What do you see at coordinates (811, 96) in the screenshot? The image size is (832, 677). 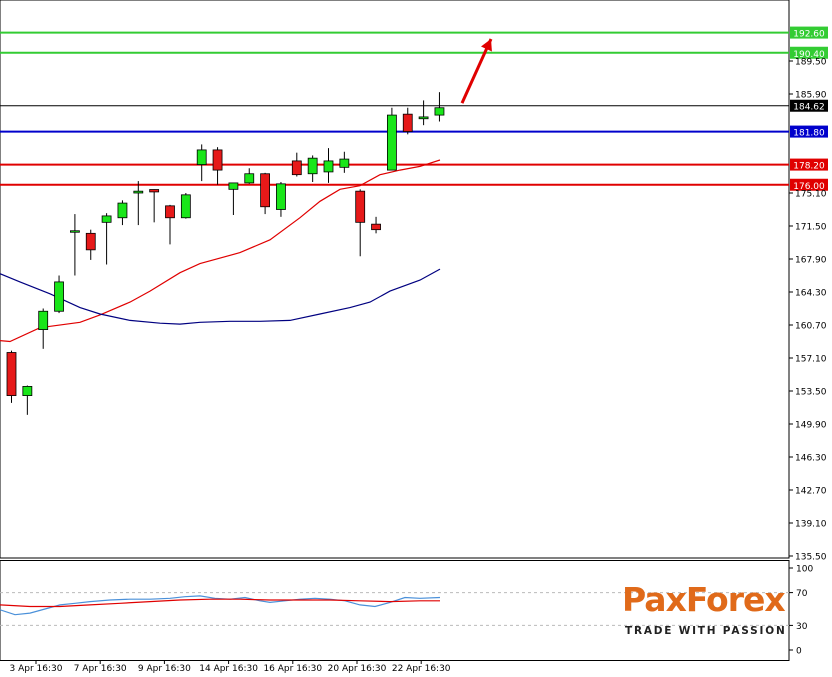 I see `y-tick-label: 185.90` at bounding box center [811, 96].